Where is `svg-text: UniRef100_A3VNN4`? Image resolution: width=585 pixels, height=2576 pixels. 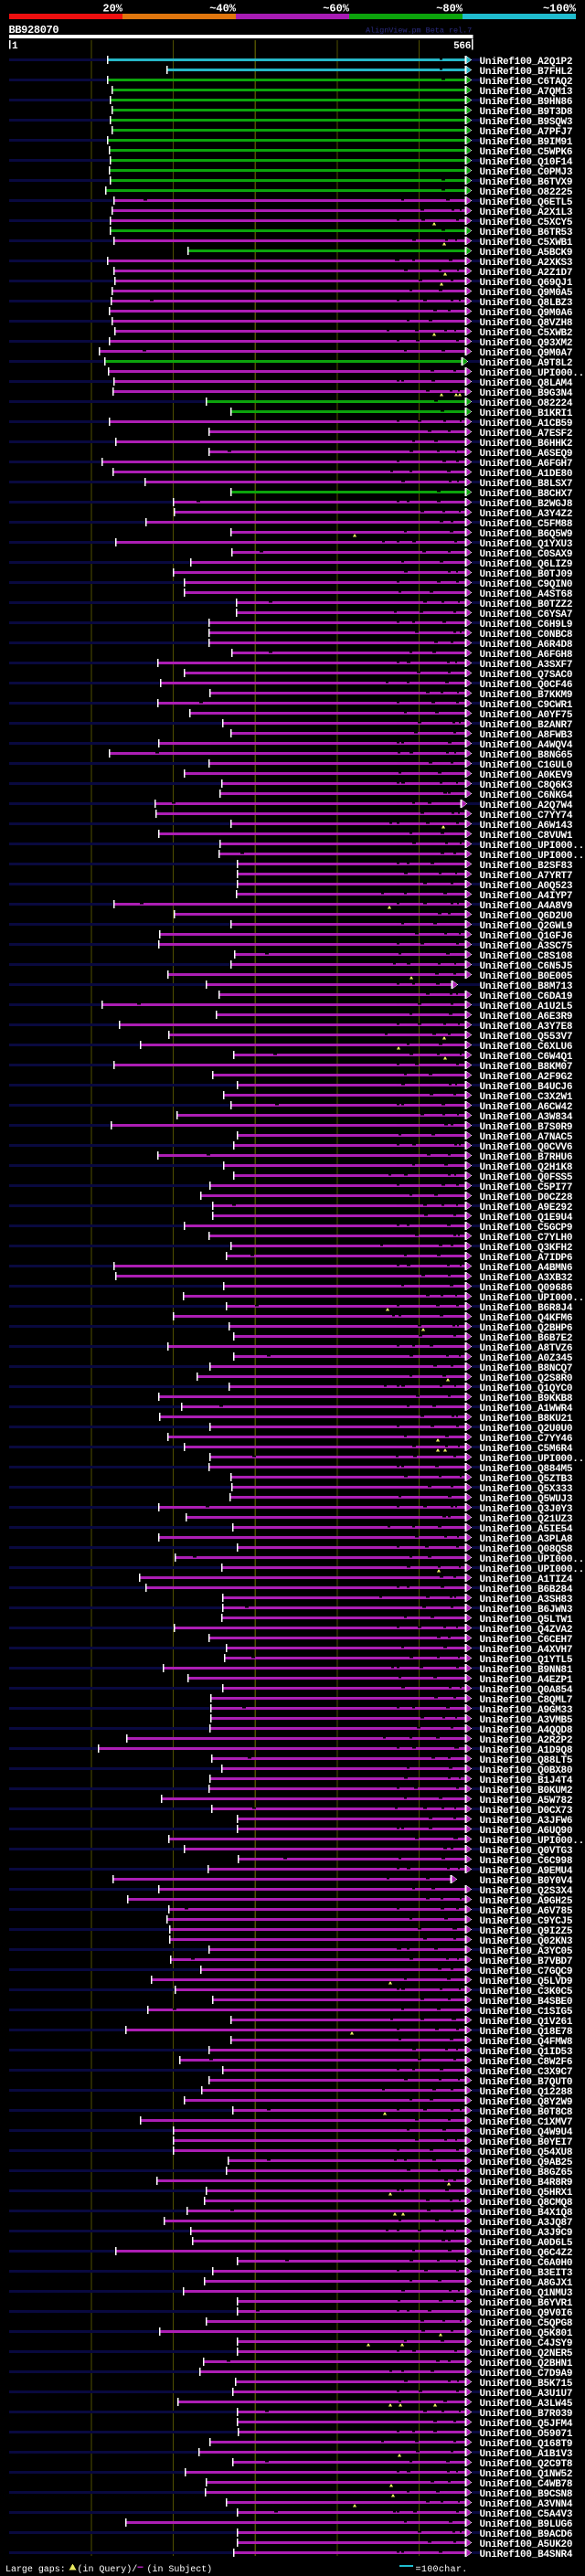 svg-text: UniRef100_A3VNN4 is located at coordinates (527, 2504).